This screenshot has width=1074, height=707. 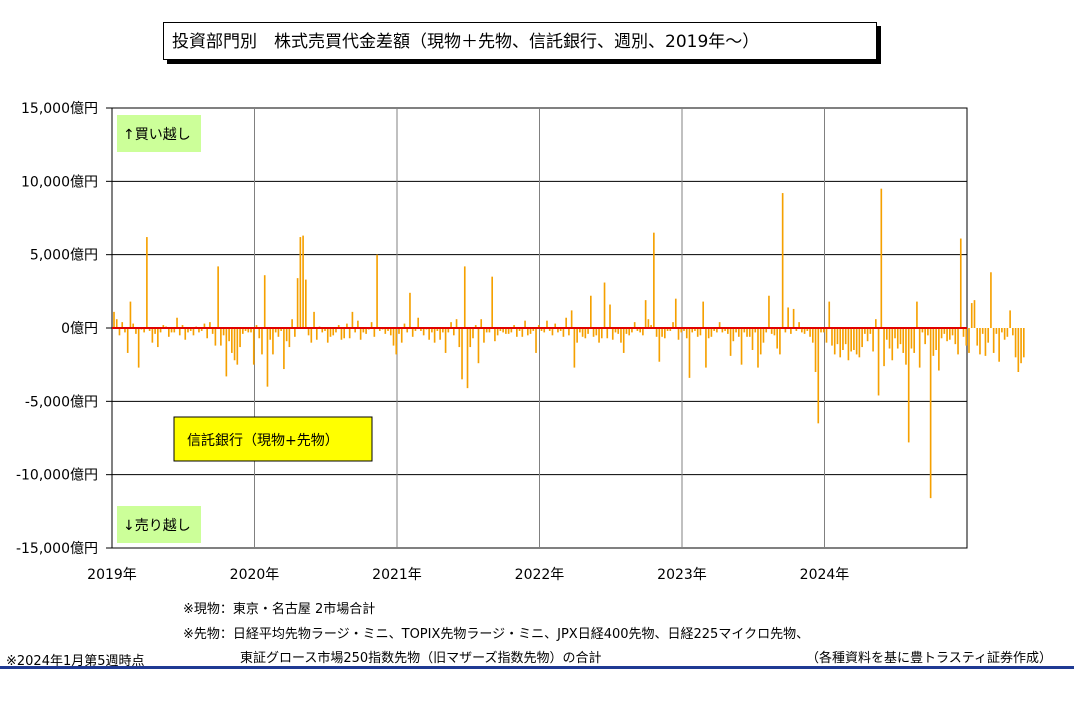 What do you see at coordinates (682, 575) in the screenshot?
I see `x-tick-label: 2023年` at bounding box center [682, 575].